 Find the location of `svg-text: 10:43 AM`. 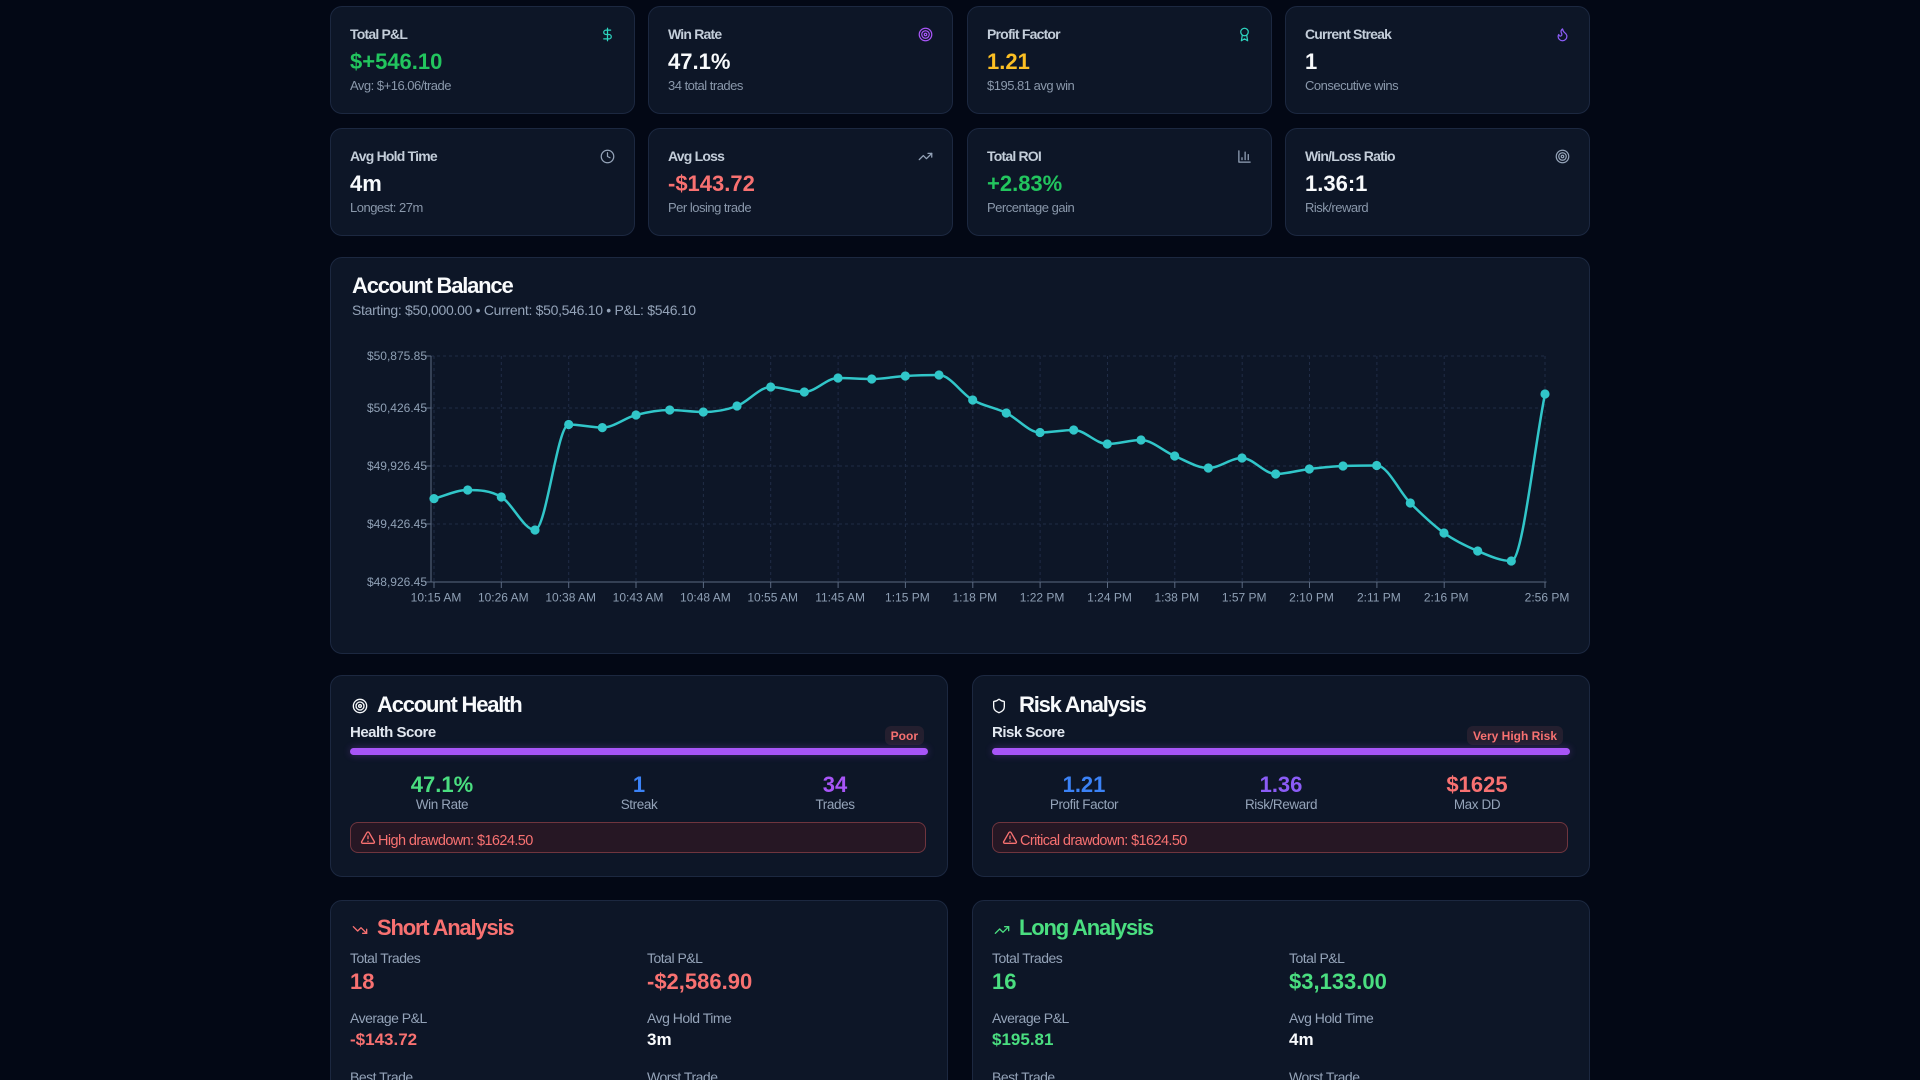

svg-text: 10:43 AM is located at coordinates (638, 598).